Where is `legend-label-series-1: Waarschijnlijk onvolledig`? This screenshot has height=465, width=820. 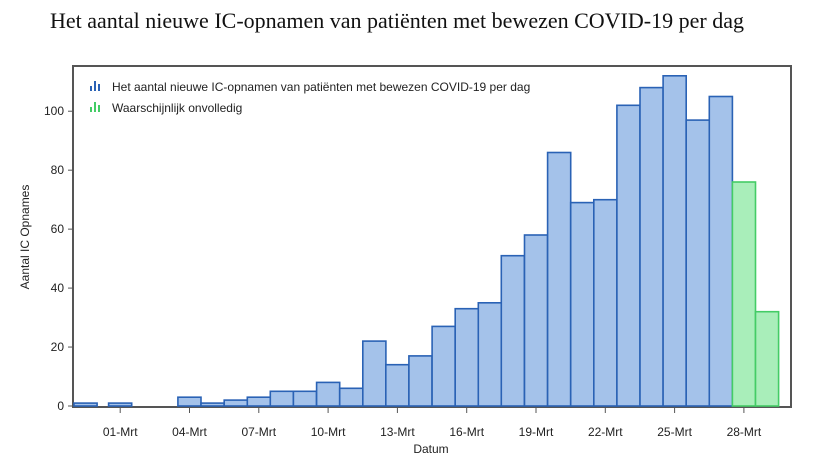 legend-label-series-1: Waarschijnlijk onvolledig is located at coordinates (177, 108).